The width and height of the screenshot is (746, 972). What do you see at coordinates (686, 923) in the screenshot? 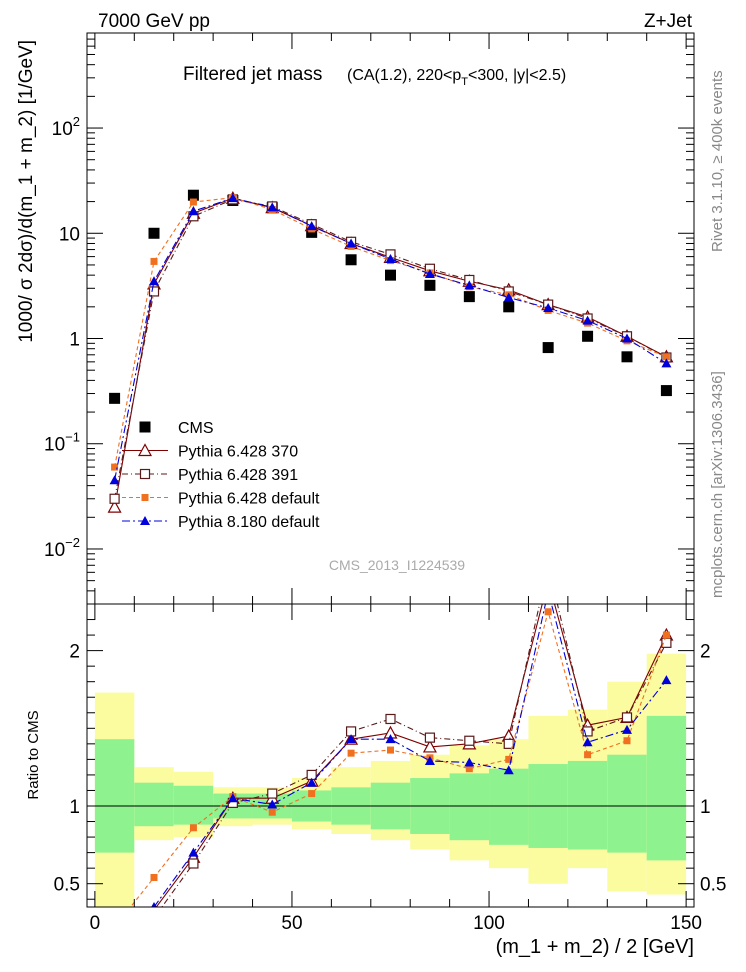
I see `x-tick-label: 150` at bounding box center [686, 923].